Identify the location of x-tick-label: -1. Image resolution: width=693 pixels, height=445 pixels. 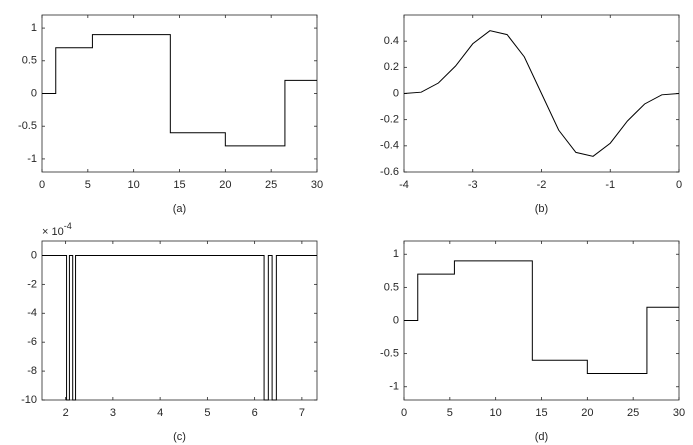
(610, 185).